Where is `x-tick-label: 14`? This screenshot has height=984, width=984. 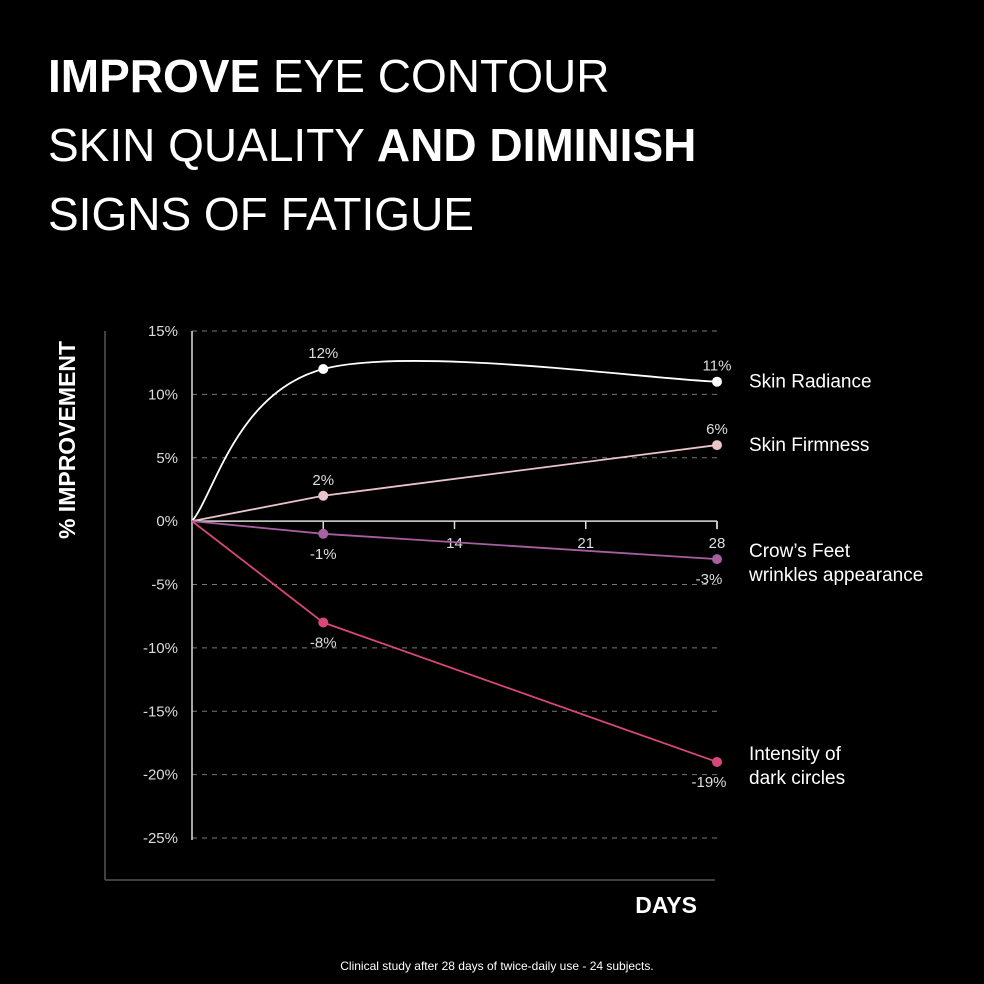
x-tick-label: 14 is located at coordinates (454, 543).